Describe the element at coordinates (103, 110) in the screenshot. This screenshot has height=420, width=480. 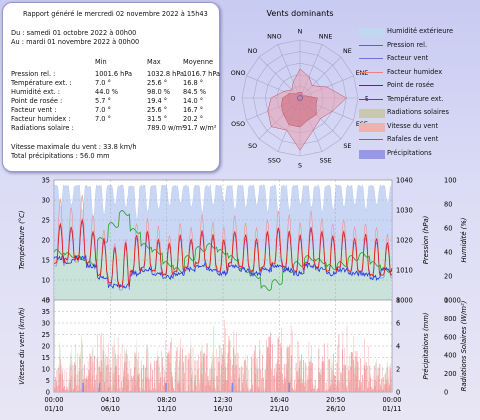
I see `report-row-min: 7.0 °` at that location.